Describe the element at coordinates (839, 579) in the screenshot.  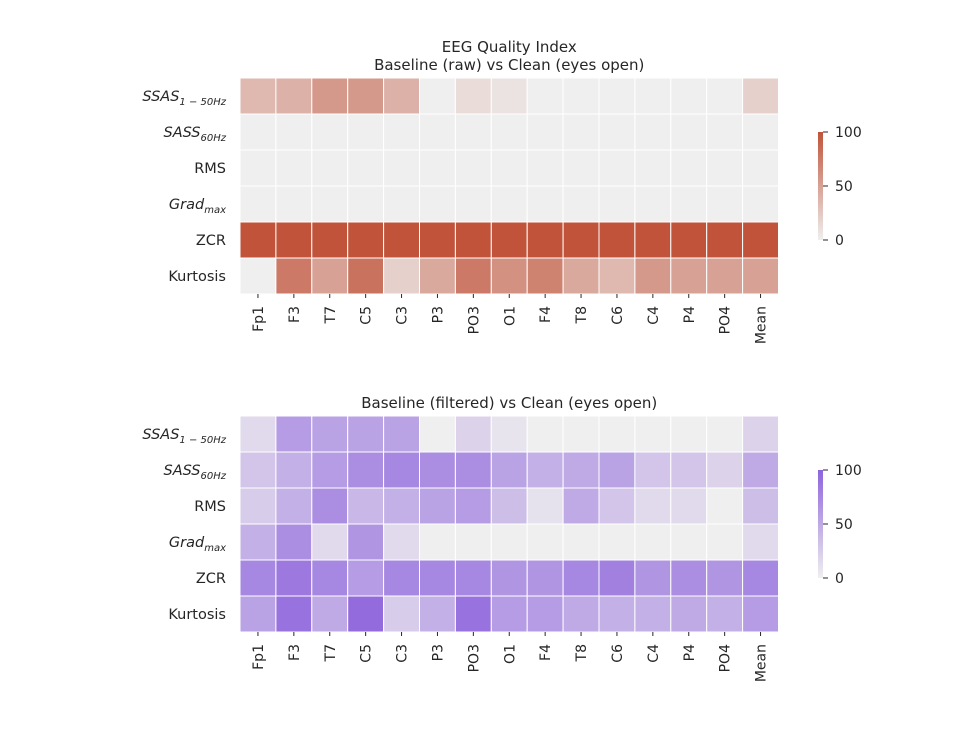
I see `colorbar-tick-label: 0` at that location.